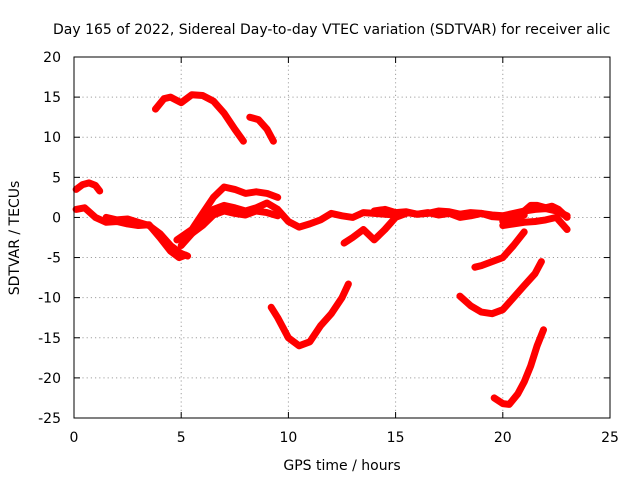 This screenshot has width=640, height=480. What do you see at coordinates (396, 438) in the screenshot?
I see `x-tick-label: 15` at bounding box center [396, 438].